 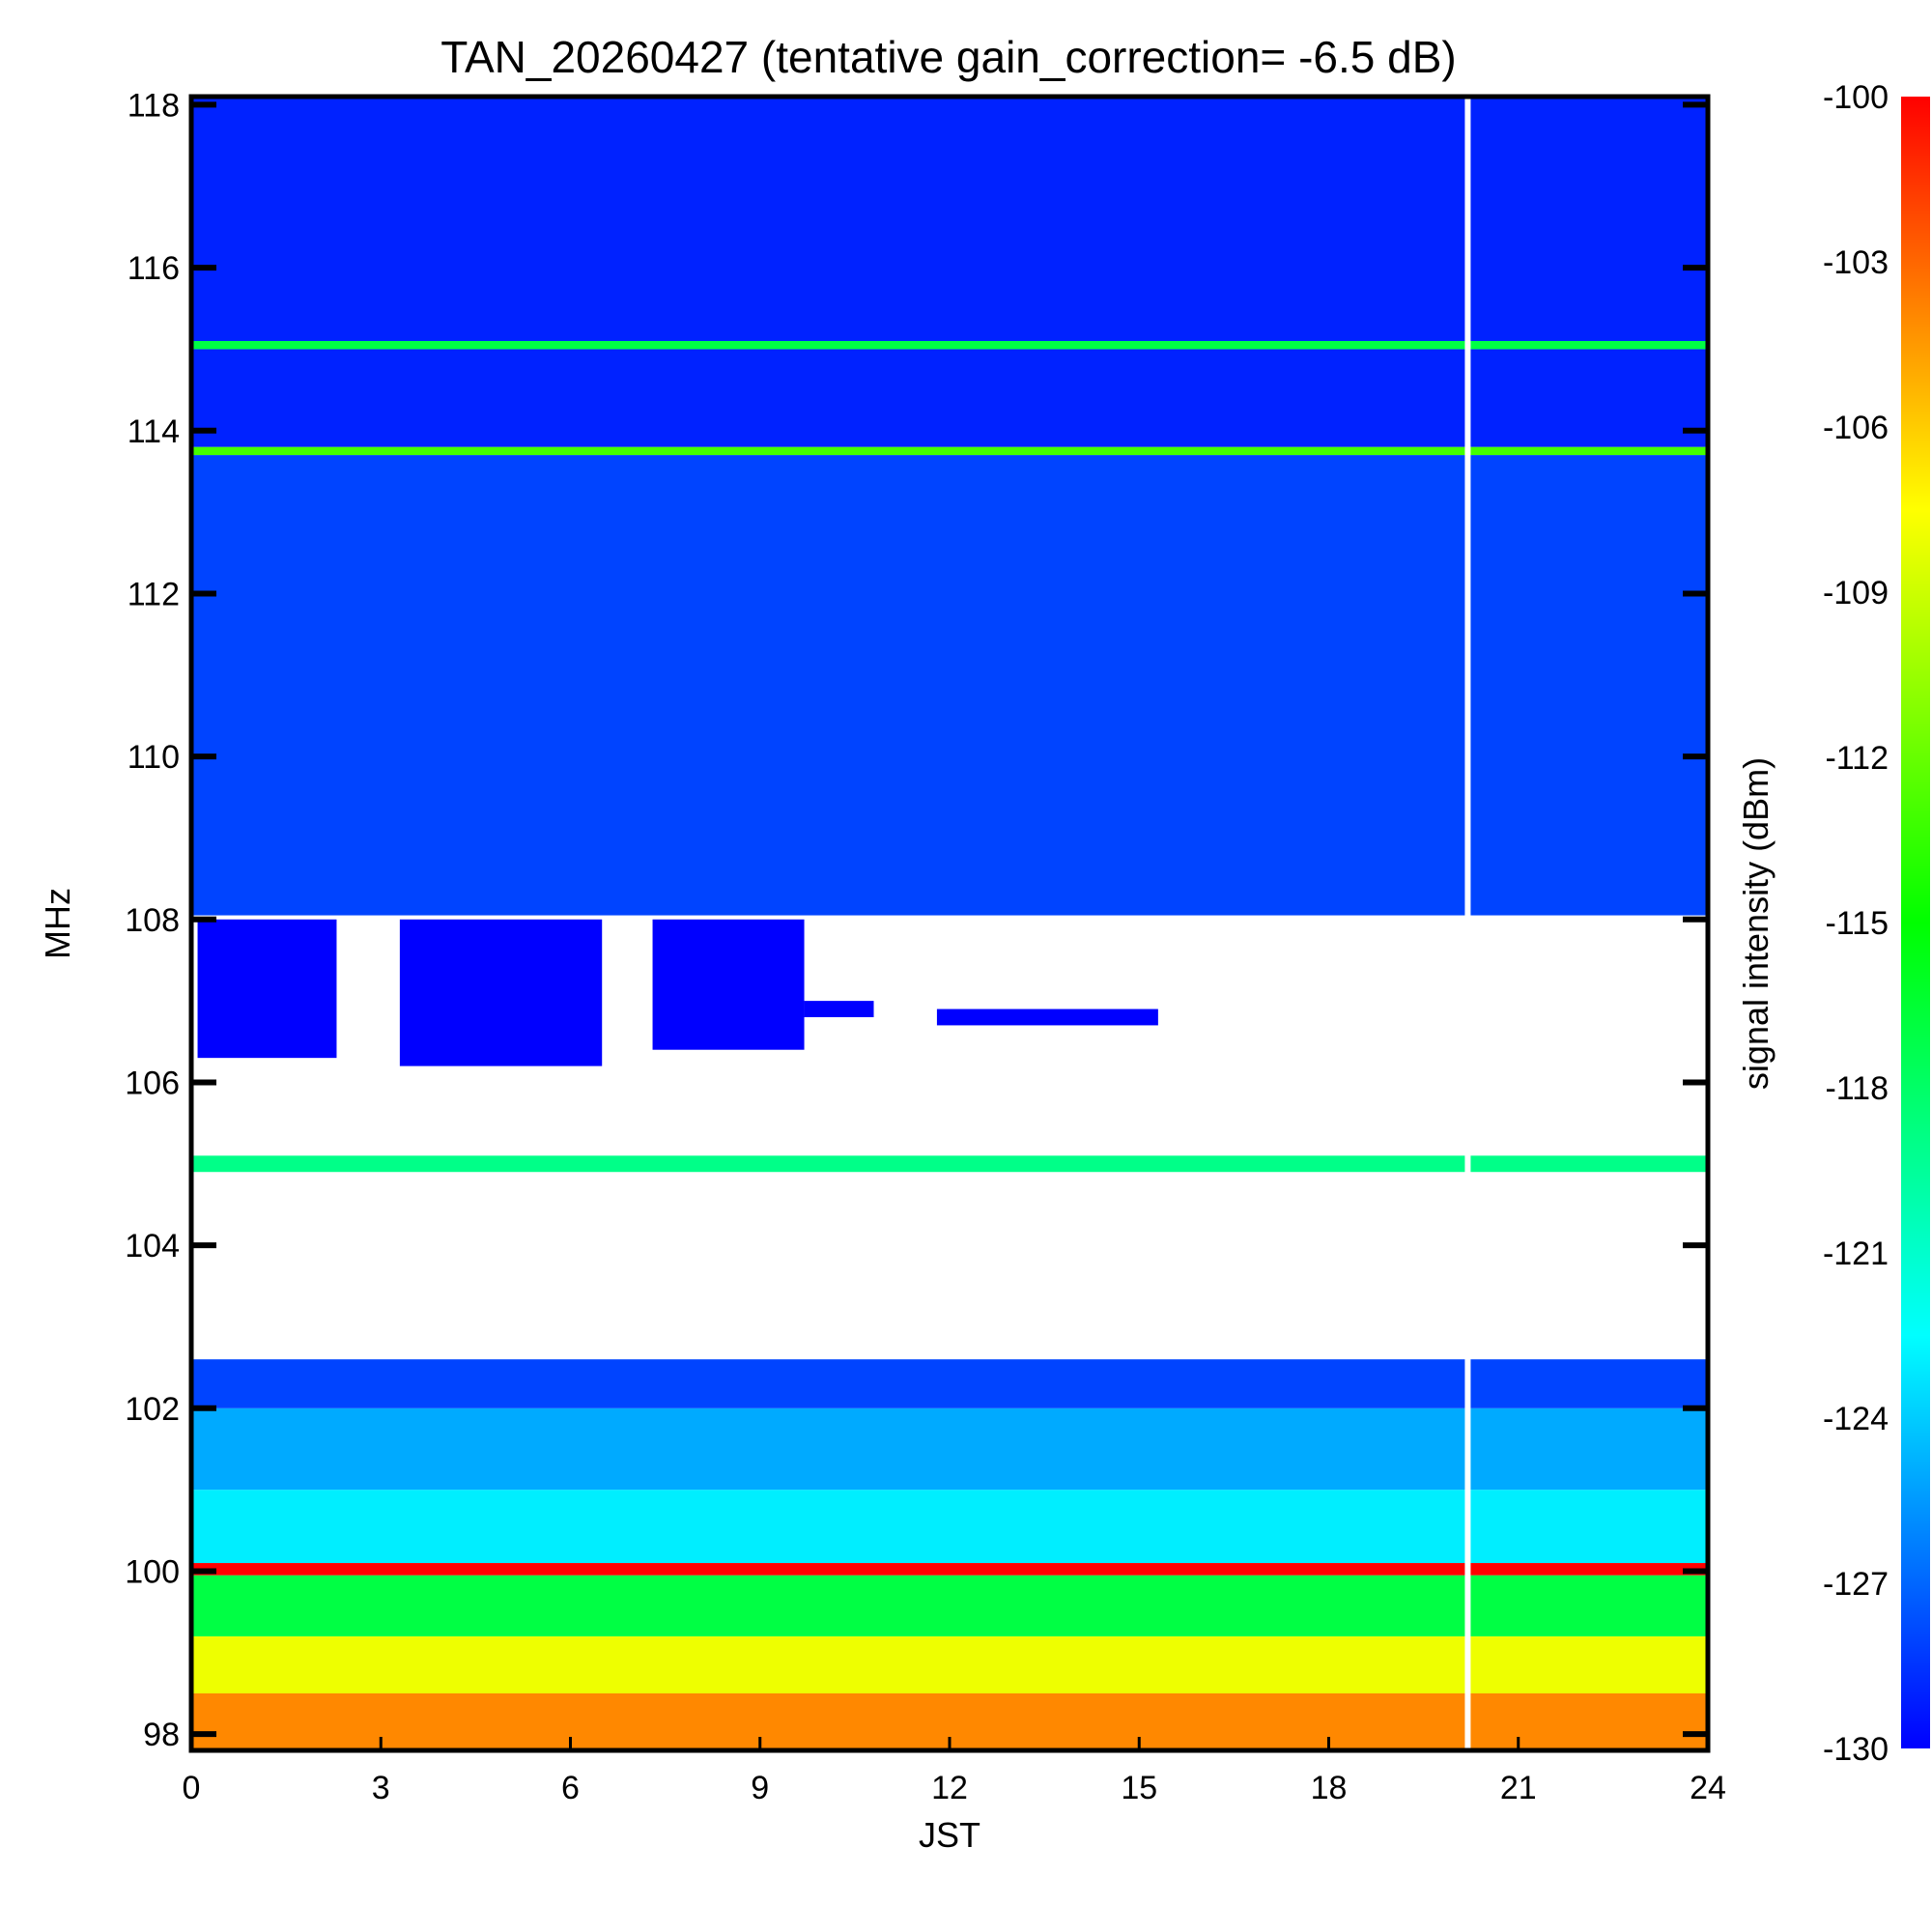 I want to click on colorbar-label: signal intensity (dBm), so click(x=1756, y=923).